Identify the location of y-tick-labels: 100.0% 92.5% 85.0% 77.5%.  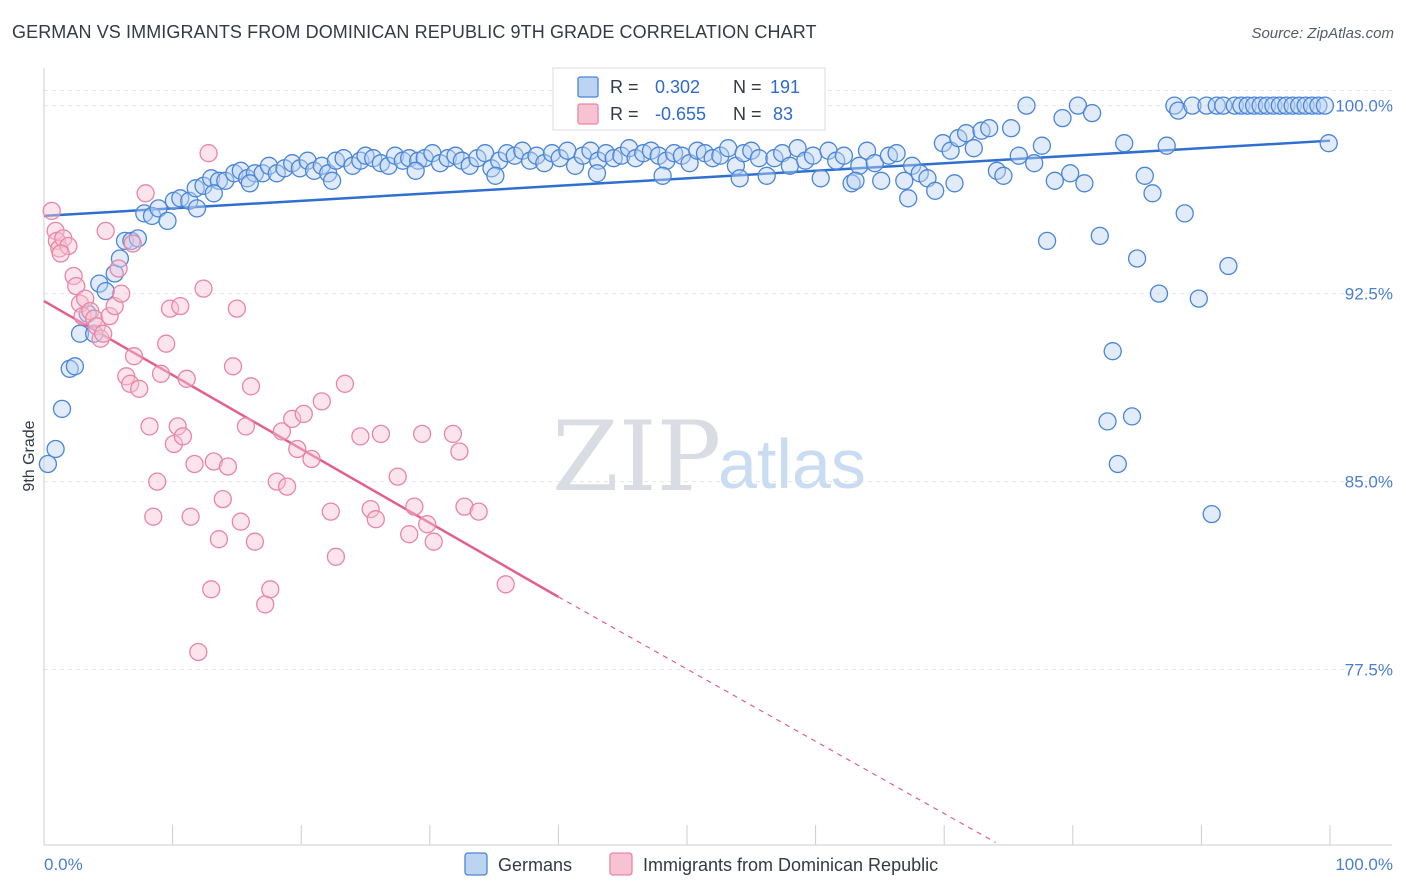
(1364, 388).